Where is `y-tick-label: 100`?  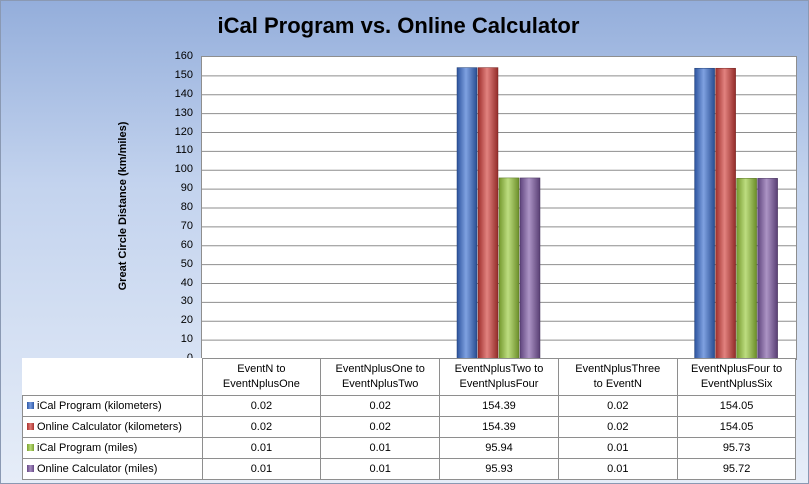 y-tick-label: 100 is located at coordinates (183, 169).